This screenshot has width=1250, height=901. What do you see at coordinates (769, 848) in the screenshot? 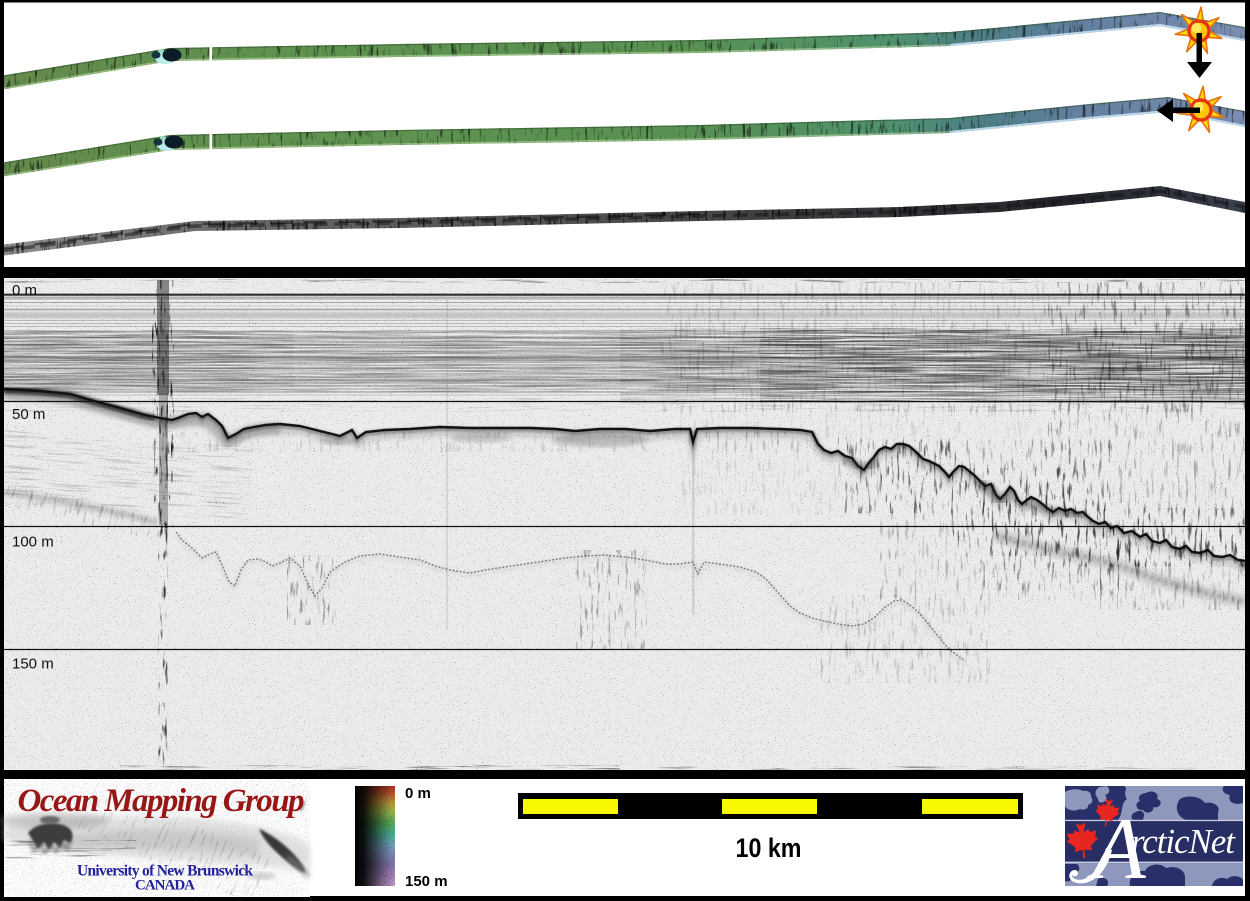
I see `svg-text: 10 km` at bounding box center [769, 848].